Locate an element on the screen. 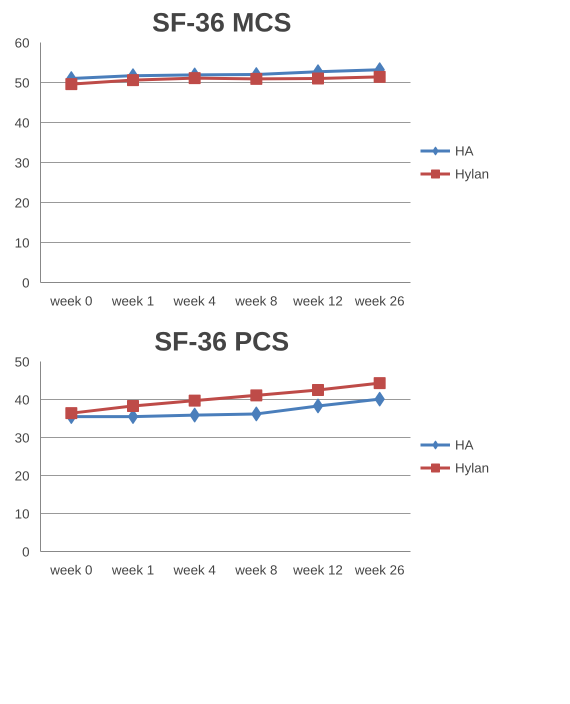  chart-title: SF-36 PCS is located at coordinates (222, 341).